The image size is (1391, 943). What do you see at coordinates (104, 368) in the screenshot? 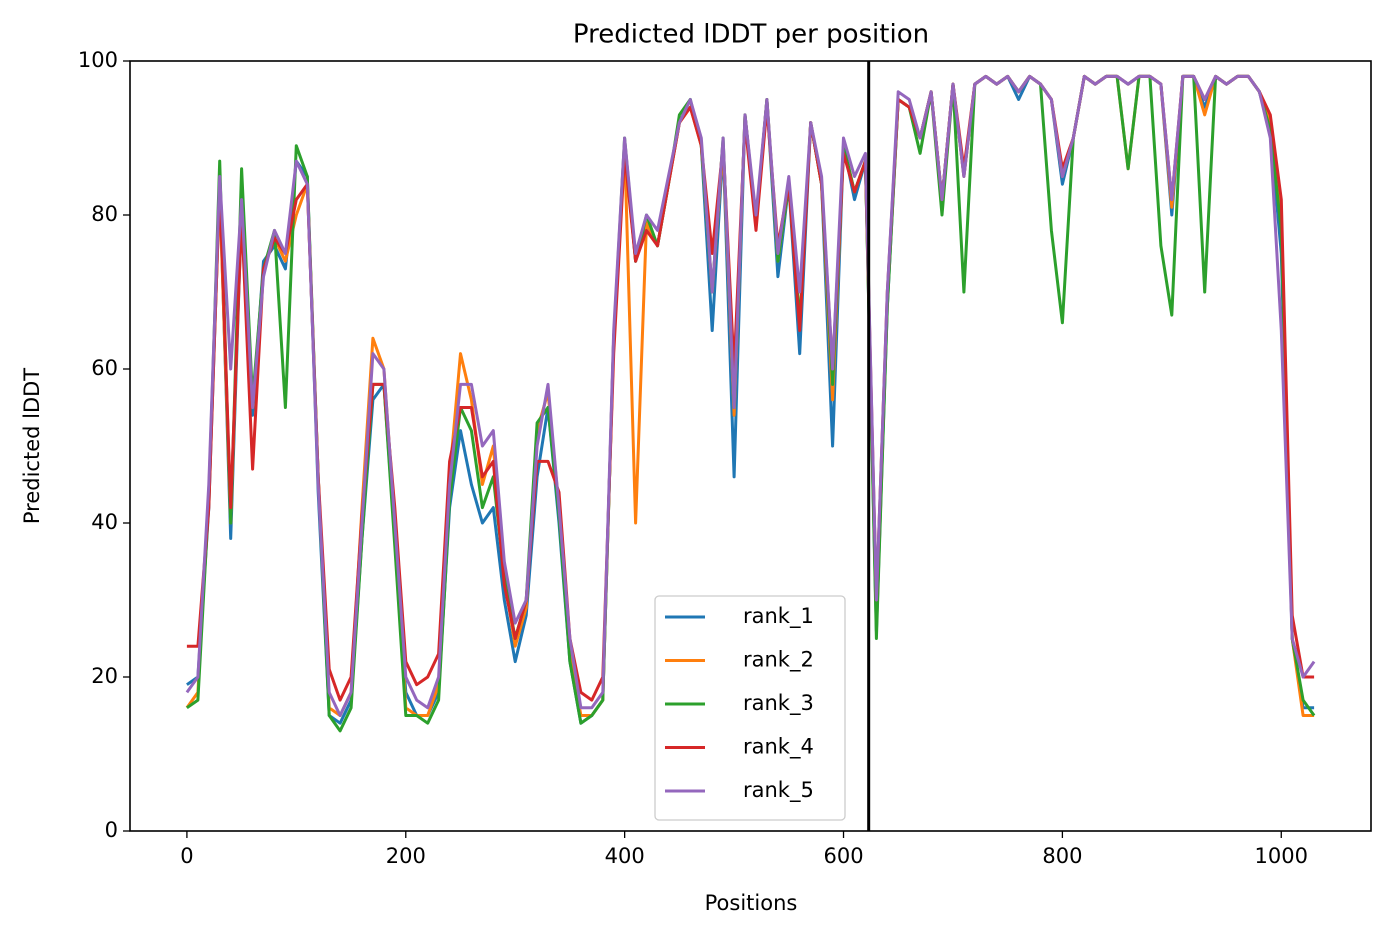
I see `y-tick-label: 60` at bounding box center [104, 368].